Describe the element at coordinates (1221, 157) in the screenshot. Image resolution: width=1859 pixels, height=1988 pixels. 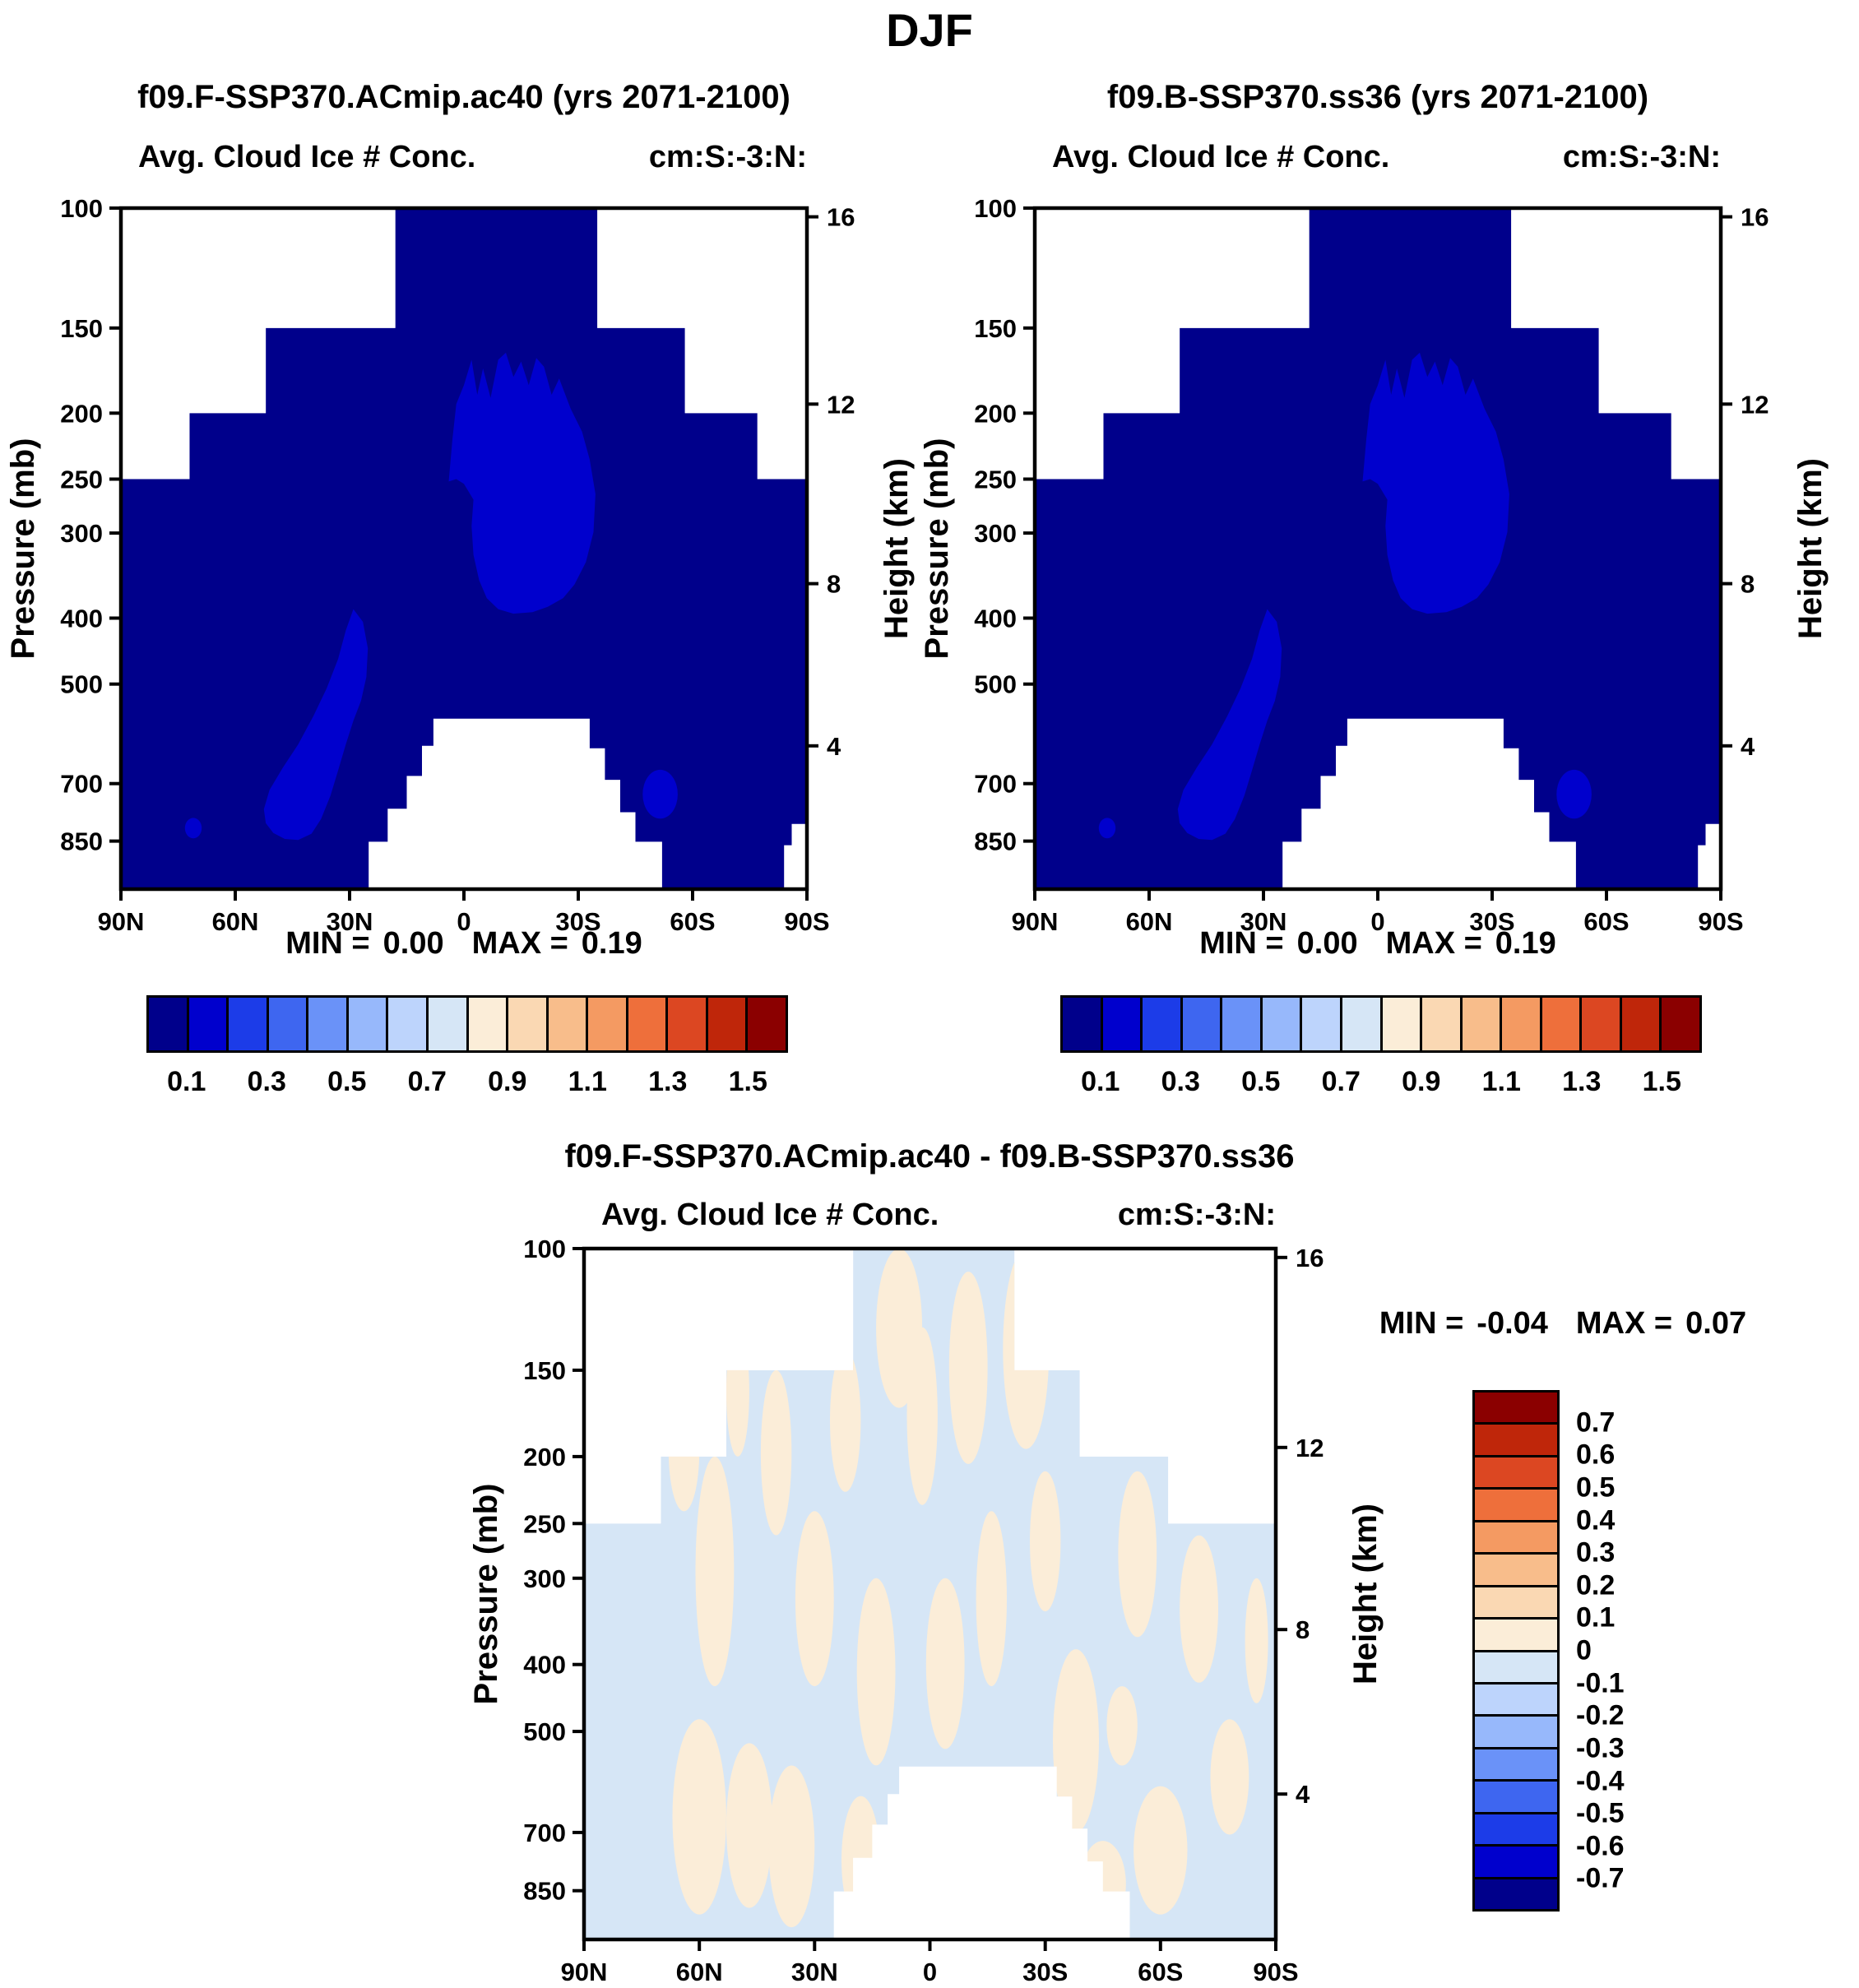
I see `panel2-subtitle: Avg. Cloud Ice # Conc.` at that location.